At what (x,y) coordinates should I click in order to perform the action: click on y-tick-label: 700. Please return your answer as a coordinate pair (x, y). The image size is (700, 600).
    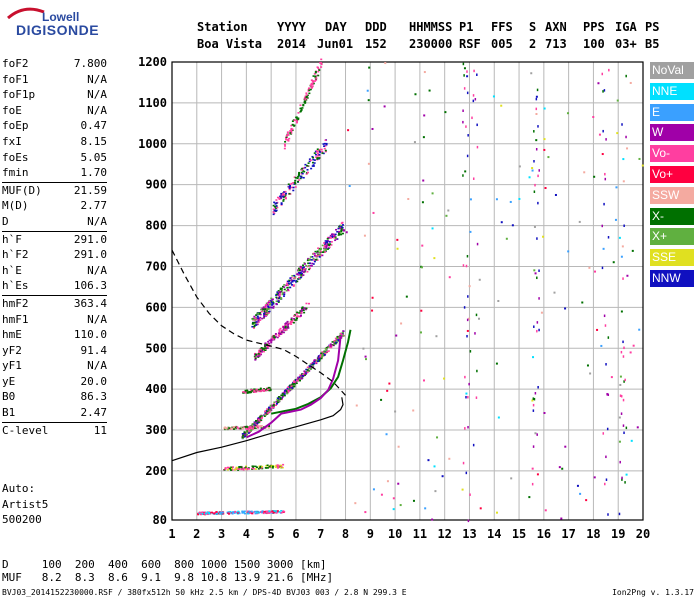
    Looking at the image, I should click on (156, 266).